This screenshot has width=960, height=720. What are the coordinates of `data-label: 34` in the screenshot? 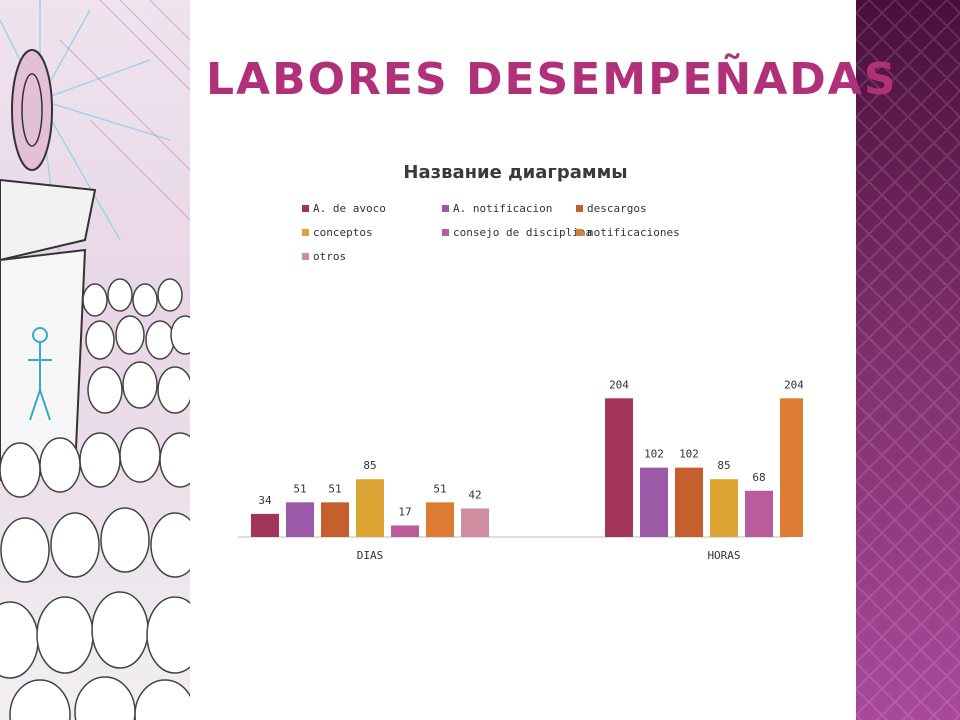 It's located at (265, 500).